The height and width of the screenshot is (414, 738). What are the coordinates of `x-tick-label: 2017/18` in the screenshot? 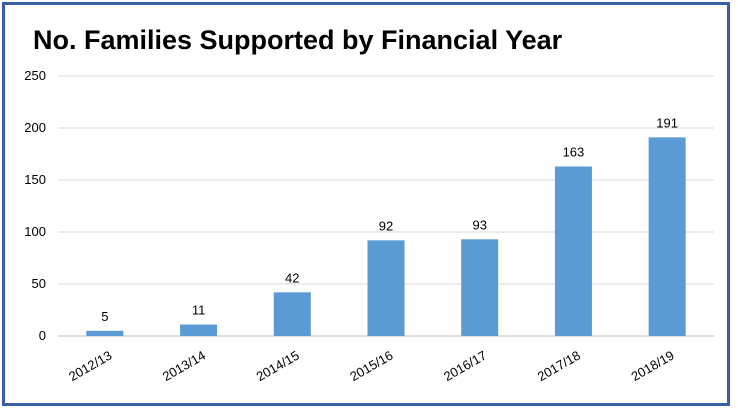 It's located at (559, 366).